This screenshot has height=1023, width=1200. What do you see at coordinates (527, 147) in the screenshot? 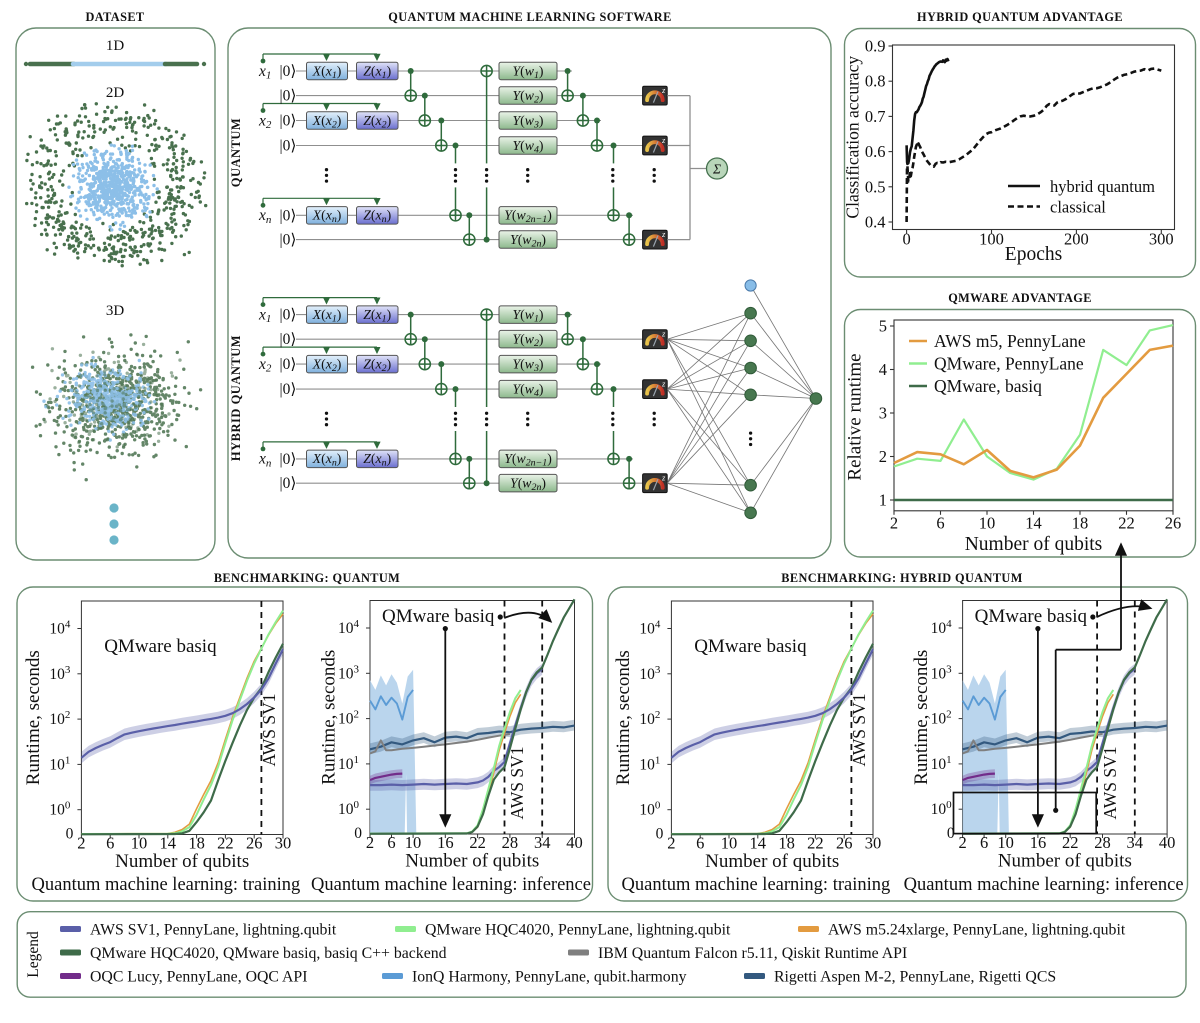
I see `svg-text: Y(w4)` at bounding box center [527, 147].